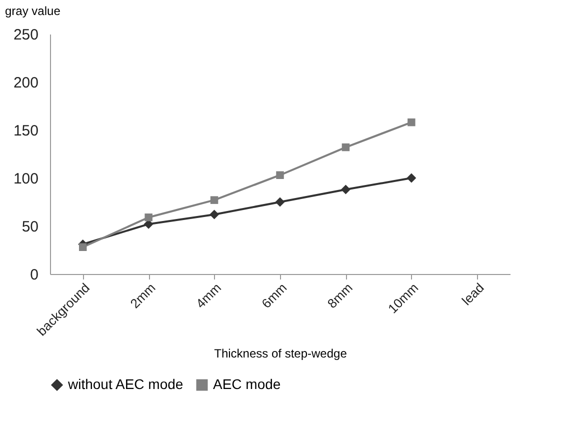  I want to click on y-axis-title: gray value, so click(33, 11).